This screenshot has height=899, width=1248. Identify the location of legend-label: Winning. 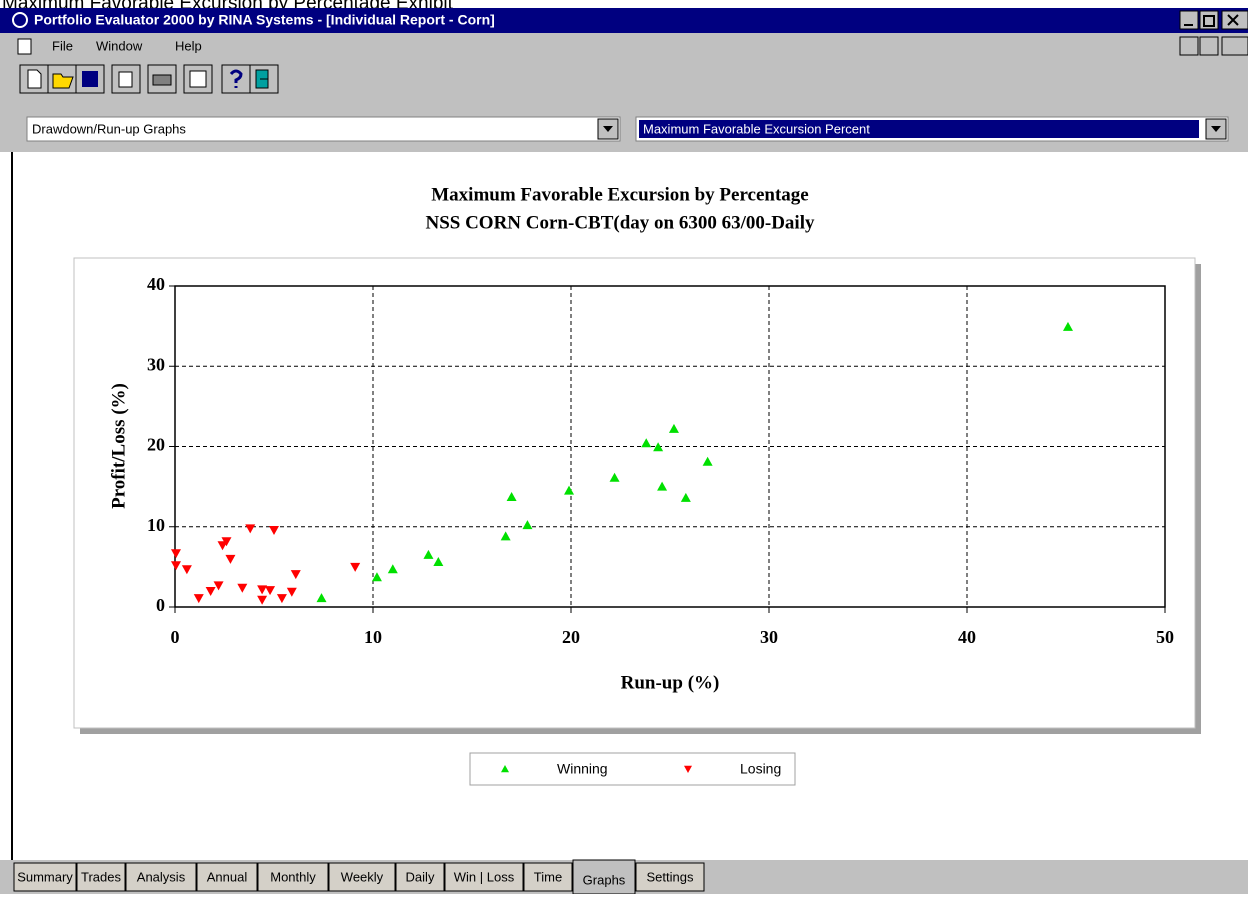
(582, 769).